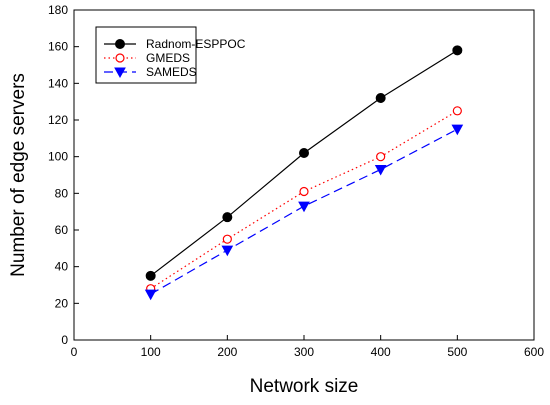 The width and height of the screenshot is (550, 405). I want to click on x-tick-label: 100, so click(151, 352).